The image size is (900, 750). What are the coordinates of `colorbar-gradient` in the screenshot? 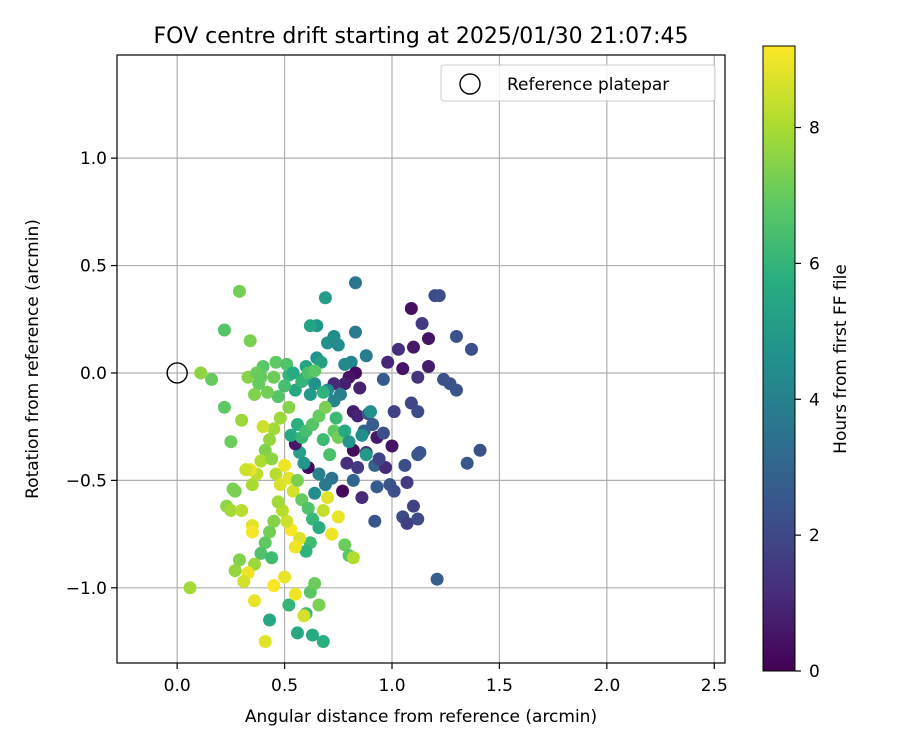 It's located at (779, 358).